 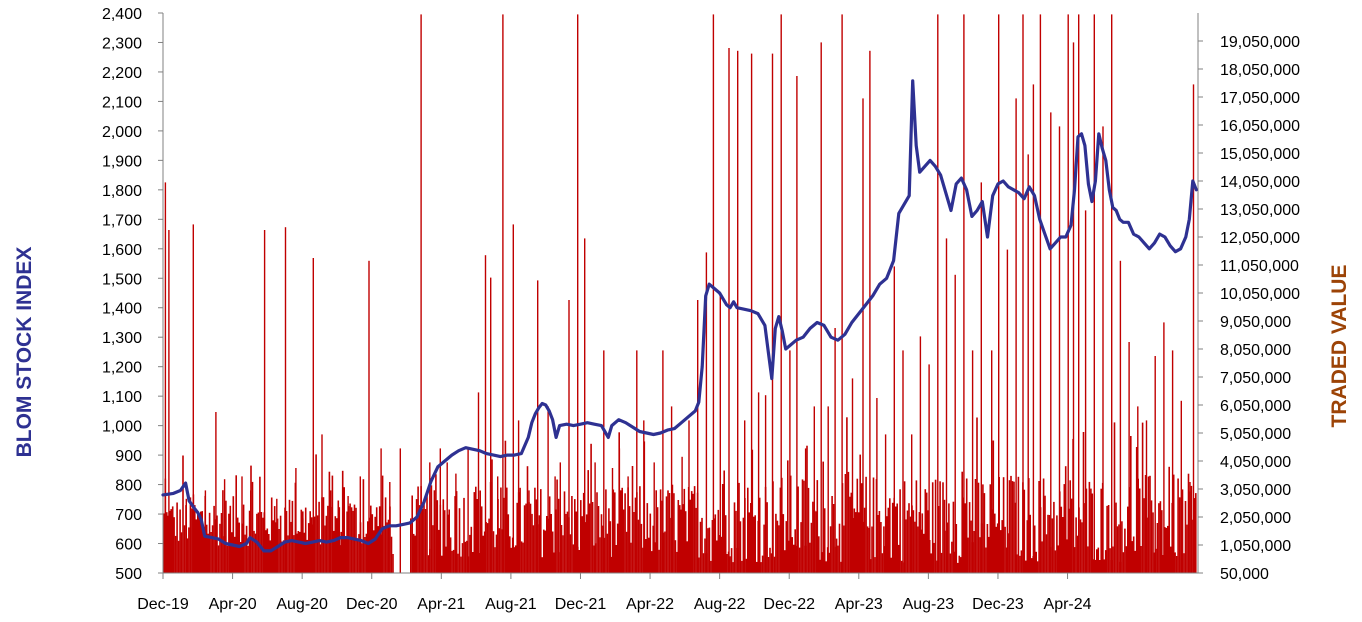 I want to click on left-tick-label: 2,100, so click(x=122, y=102).